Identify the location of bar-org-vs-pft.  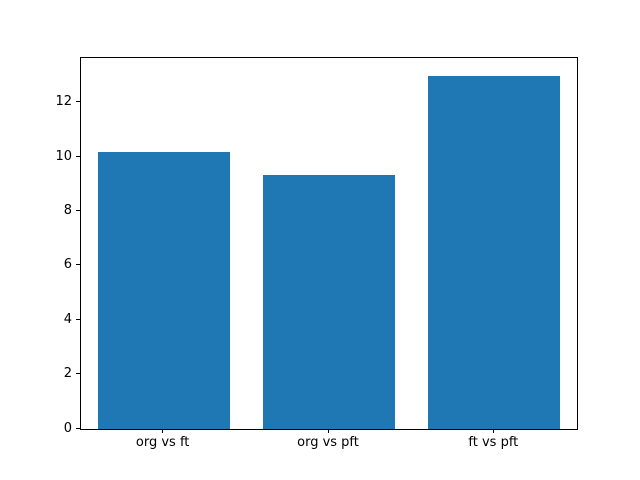
(329, 302).